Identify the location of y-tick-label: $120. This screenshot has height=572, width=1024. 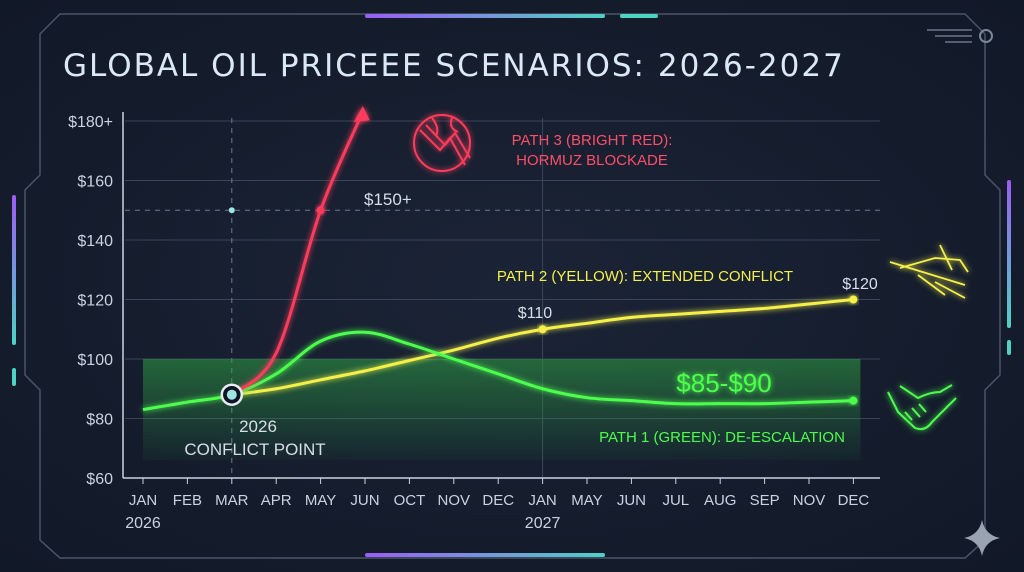
(95, 301).